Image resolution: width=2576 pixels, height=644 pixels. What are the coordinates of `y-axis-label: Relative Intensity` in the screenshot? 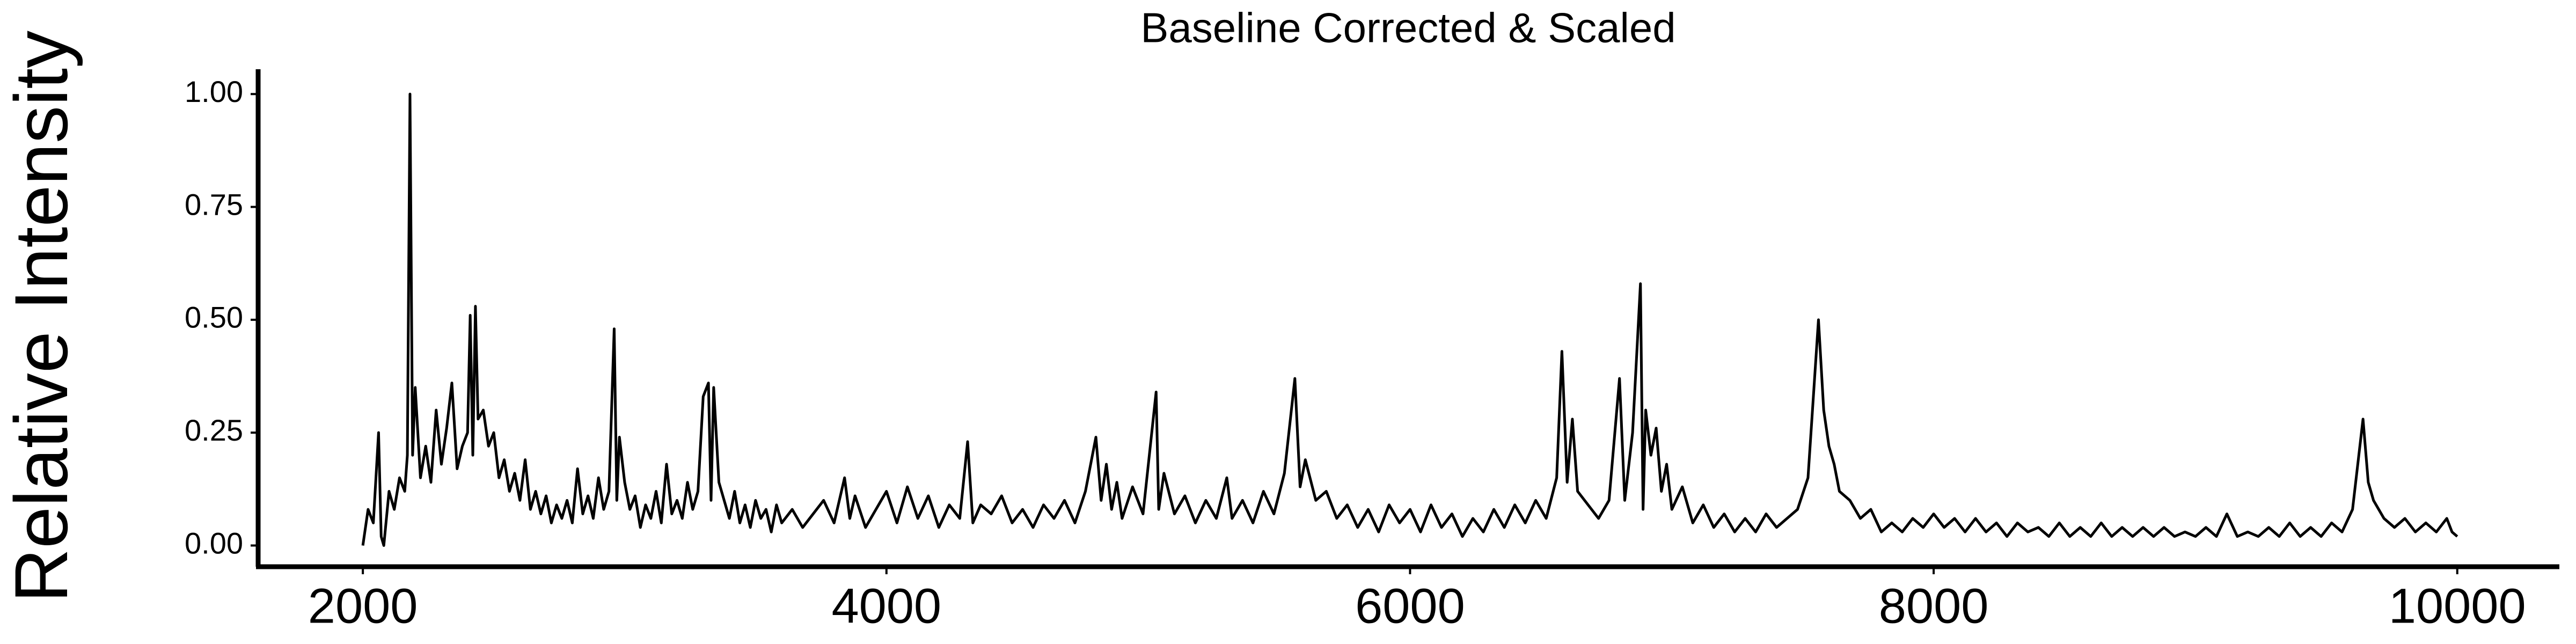 It's located at (41, 317).